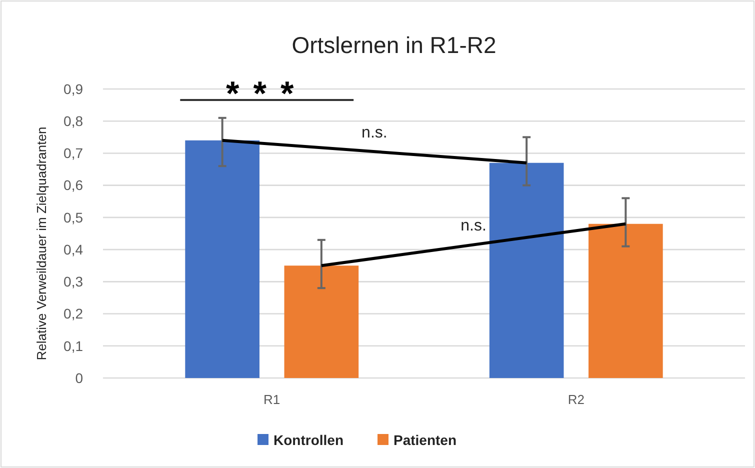 The height and width of the screenshot is (468, 755). I want to click on y-tick-label: 0,2, so click(74, 314).